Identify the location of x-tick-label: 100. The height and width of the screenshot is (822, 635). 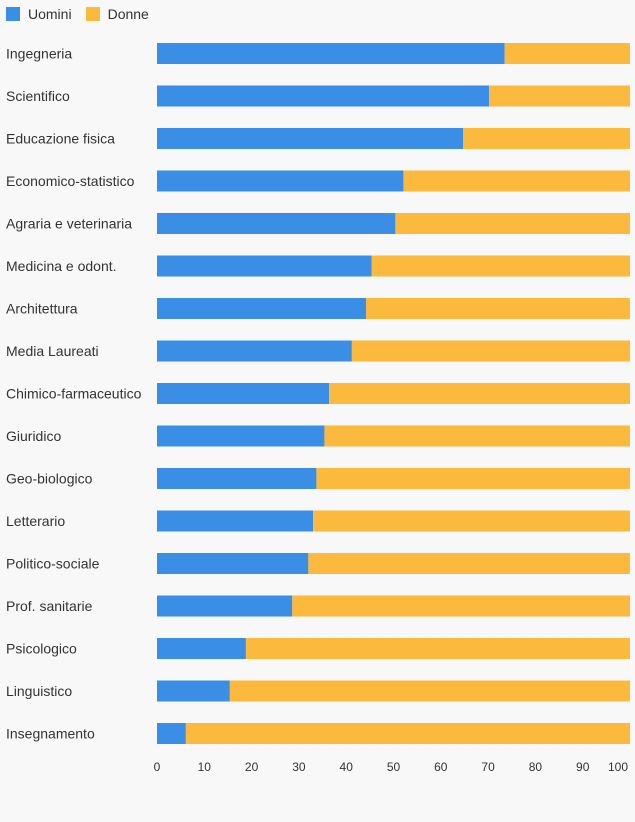
(618, 767).